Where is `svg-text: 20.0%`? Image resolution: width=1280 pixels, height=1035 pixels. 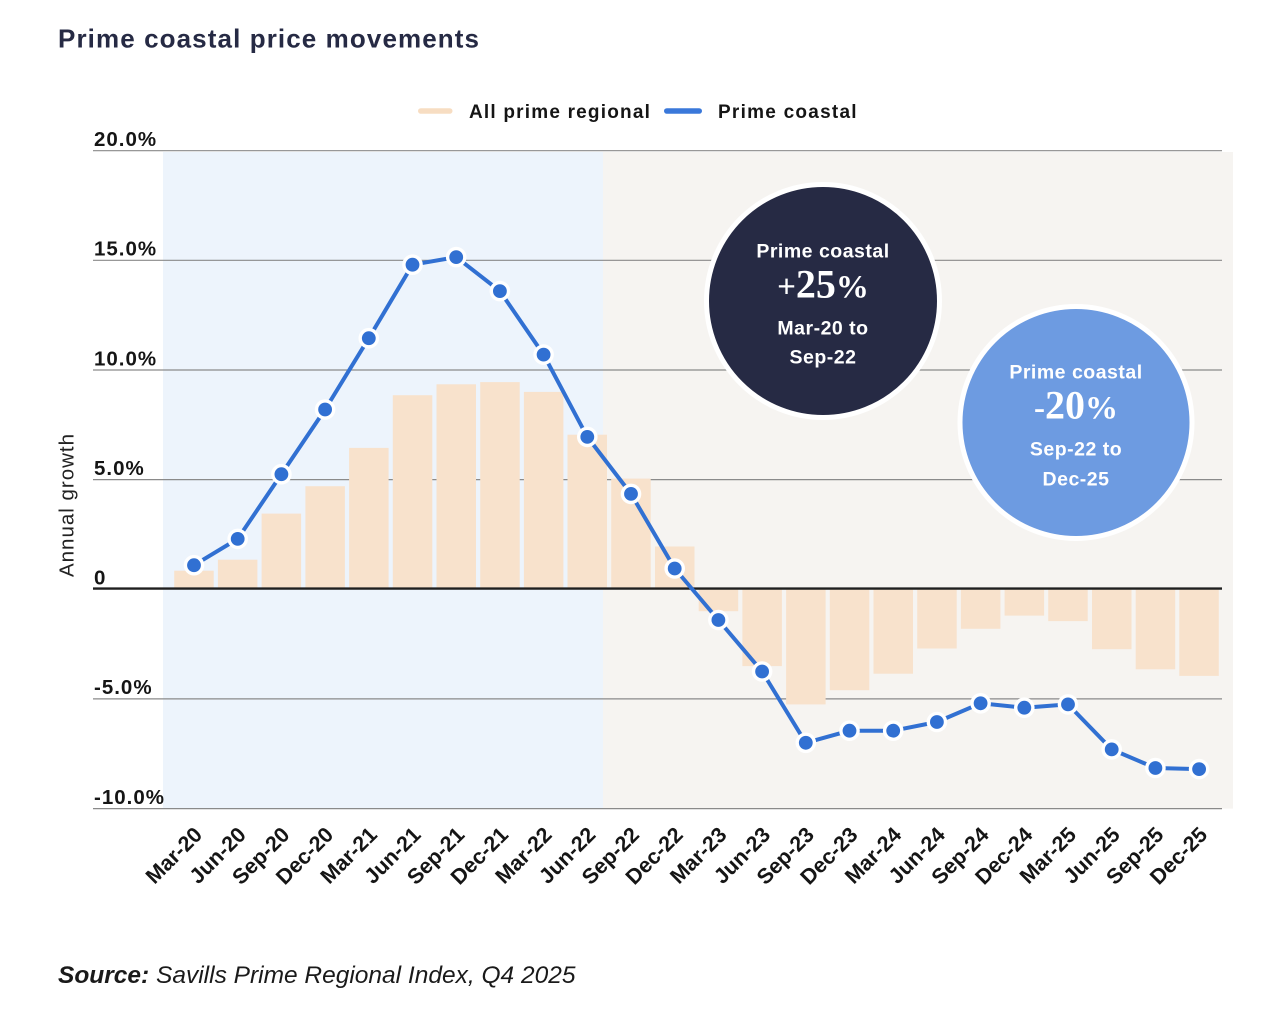 svg-text: 20.0% is located at coordinates (125, 139).